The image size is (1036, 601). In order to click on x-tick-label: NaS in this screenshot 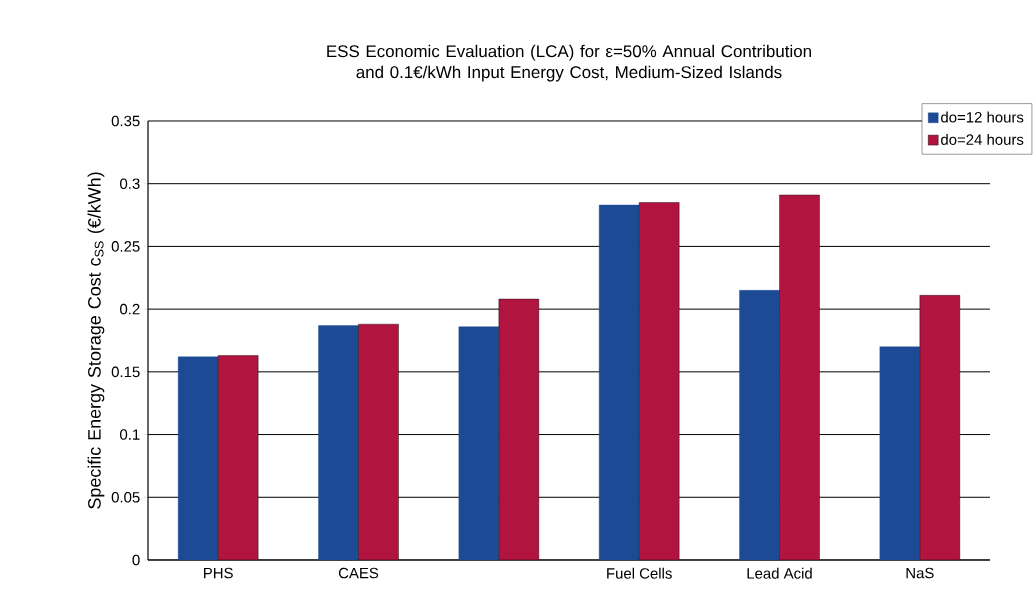, I will do `click(920, 573)`.